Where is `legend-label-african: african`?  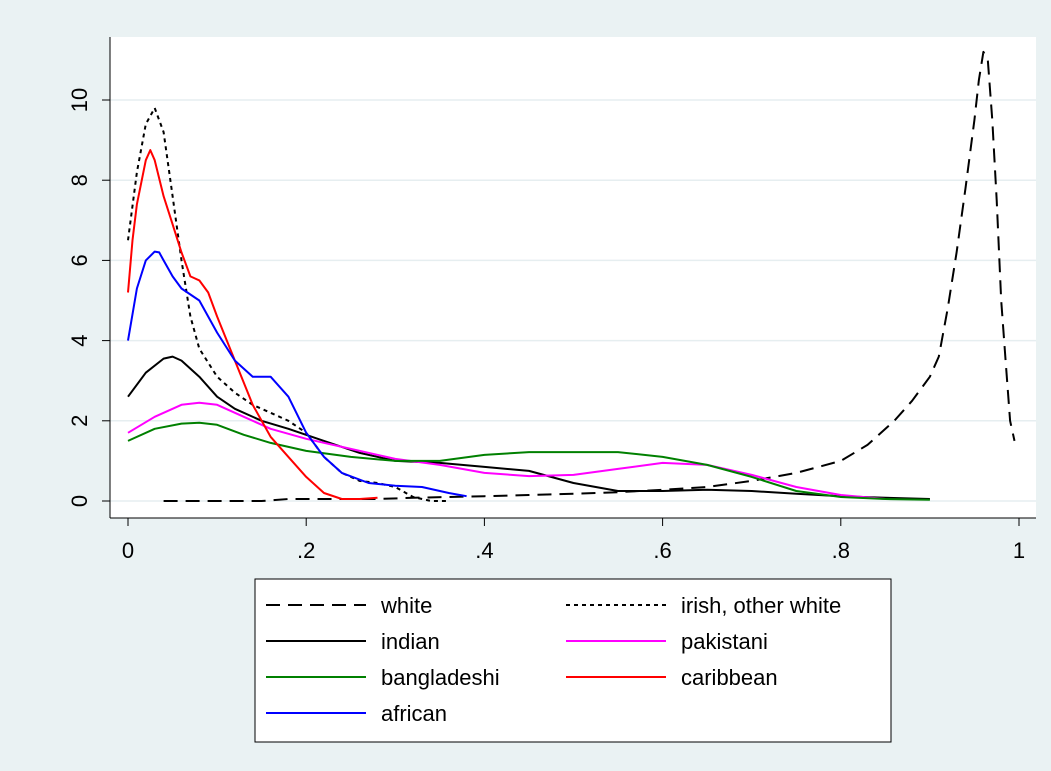
legend-label-african: african is located at coordinates (414, 713).